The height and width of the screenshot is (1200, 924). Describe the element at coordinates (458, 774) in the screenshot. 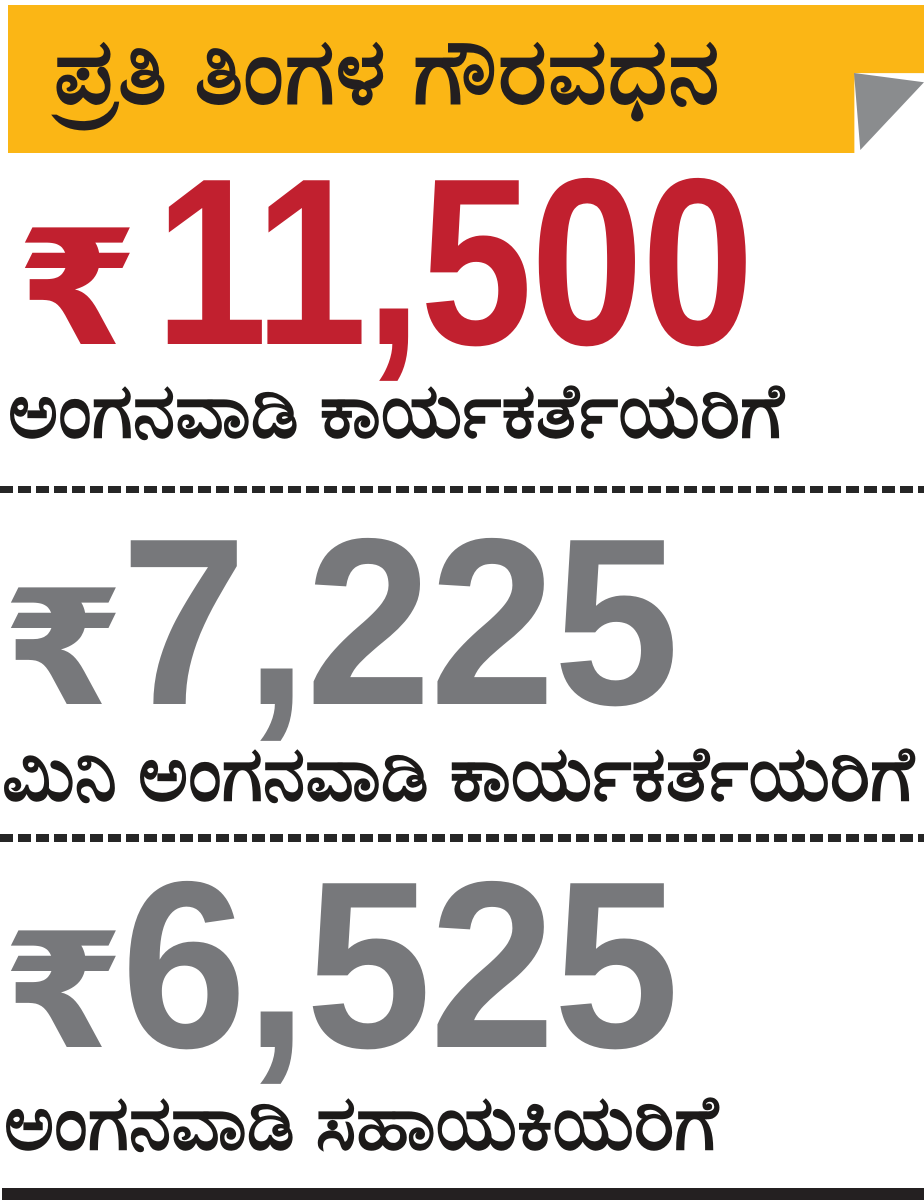

I see `entry-label: ಮಿನಿ ಅಂಗನವಾಡಿ ಕಾರ್ಯಕರ್ತೆಯರಿಗೆ` at that location.